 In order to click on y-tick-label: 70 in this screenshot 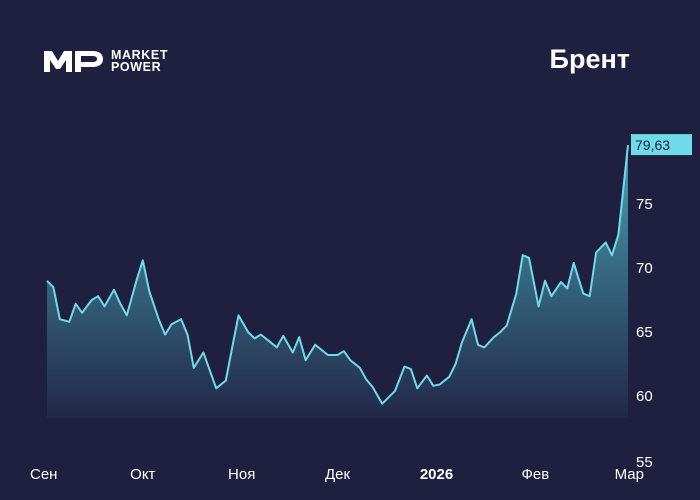, I will do `click(644, 268)`.